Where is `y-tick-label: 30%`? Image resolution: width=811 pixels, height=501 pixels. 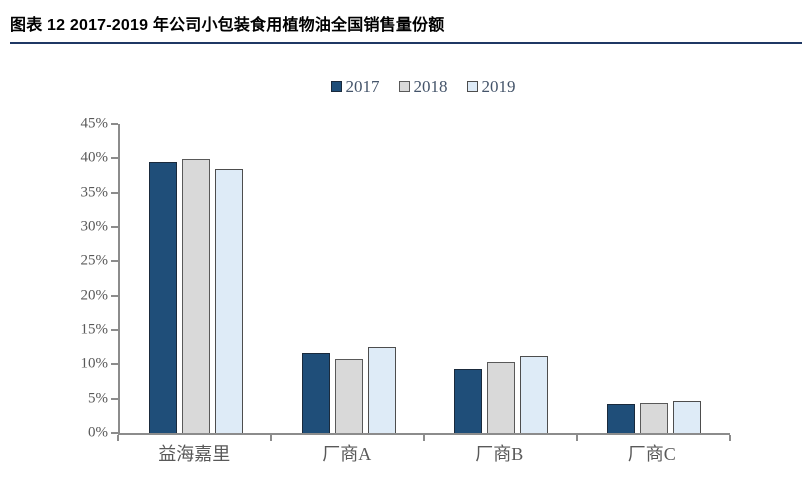
y-tick-label: 30% is located at coordinates (94, 226).